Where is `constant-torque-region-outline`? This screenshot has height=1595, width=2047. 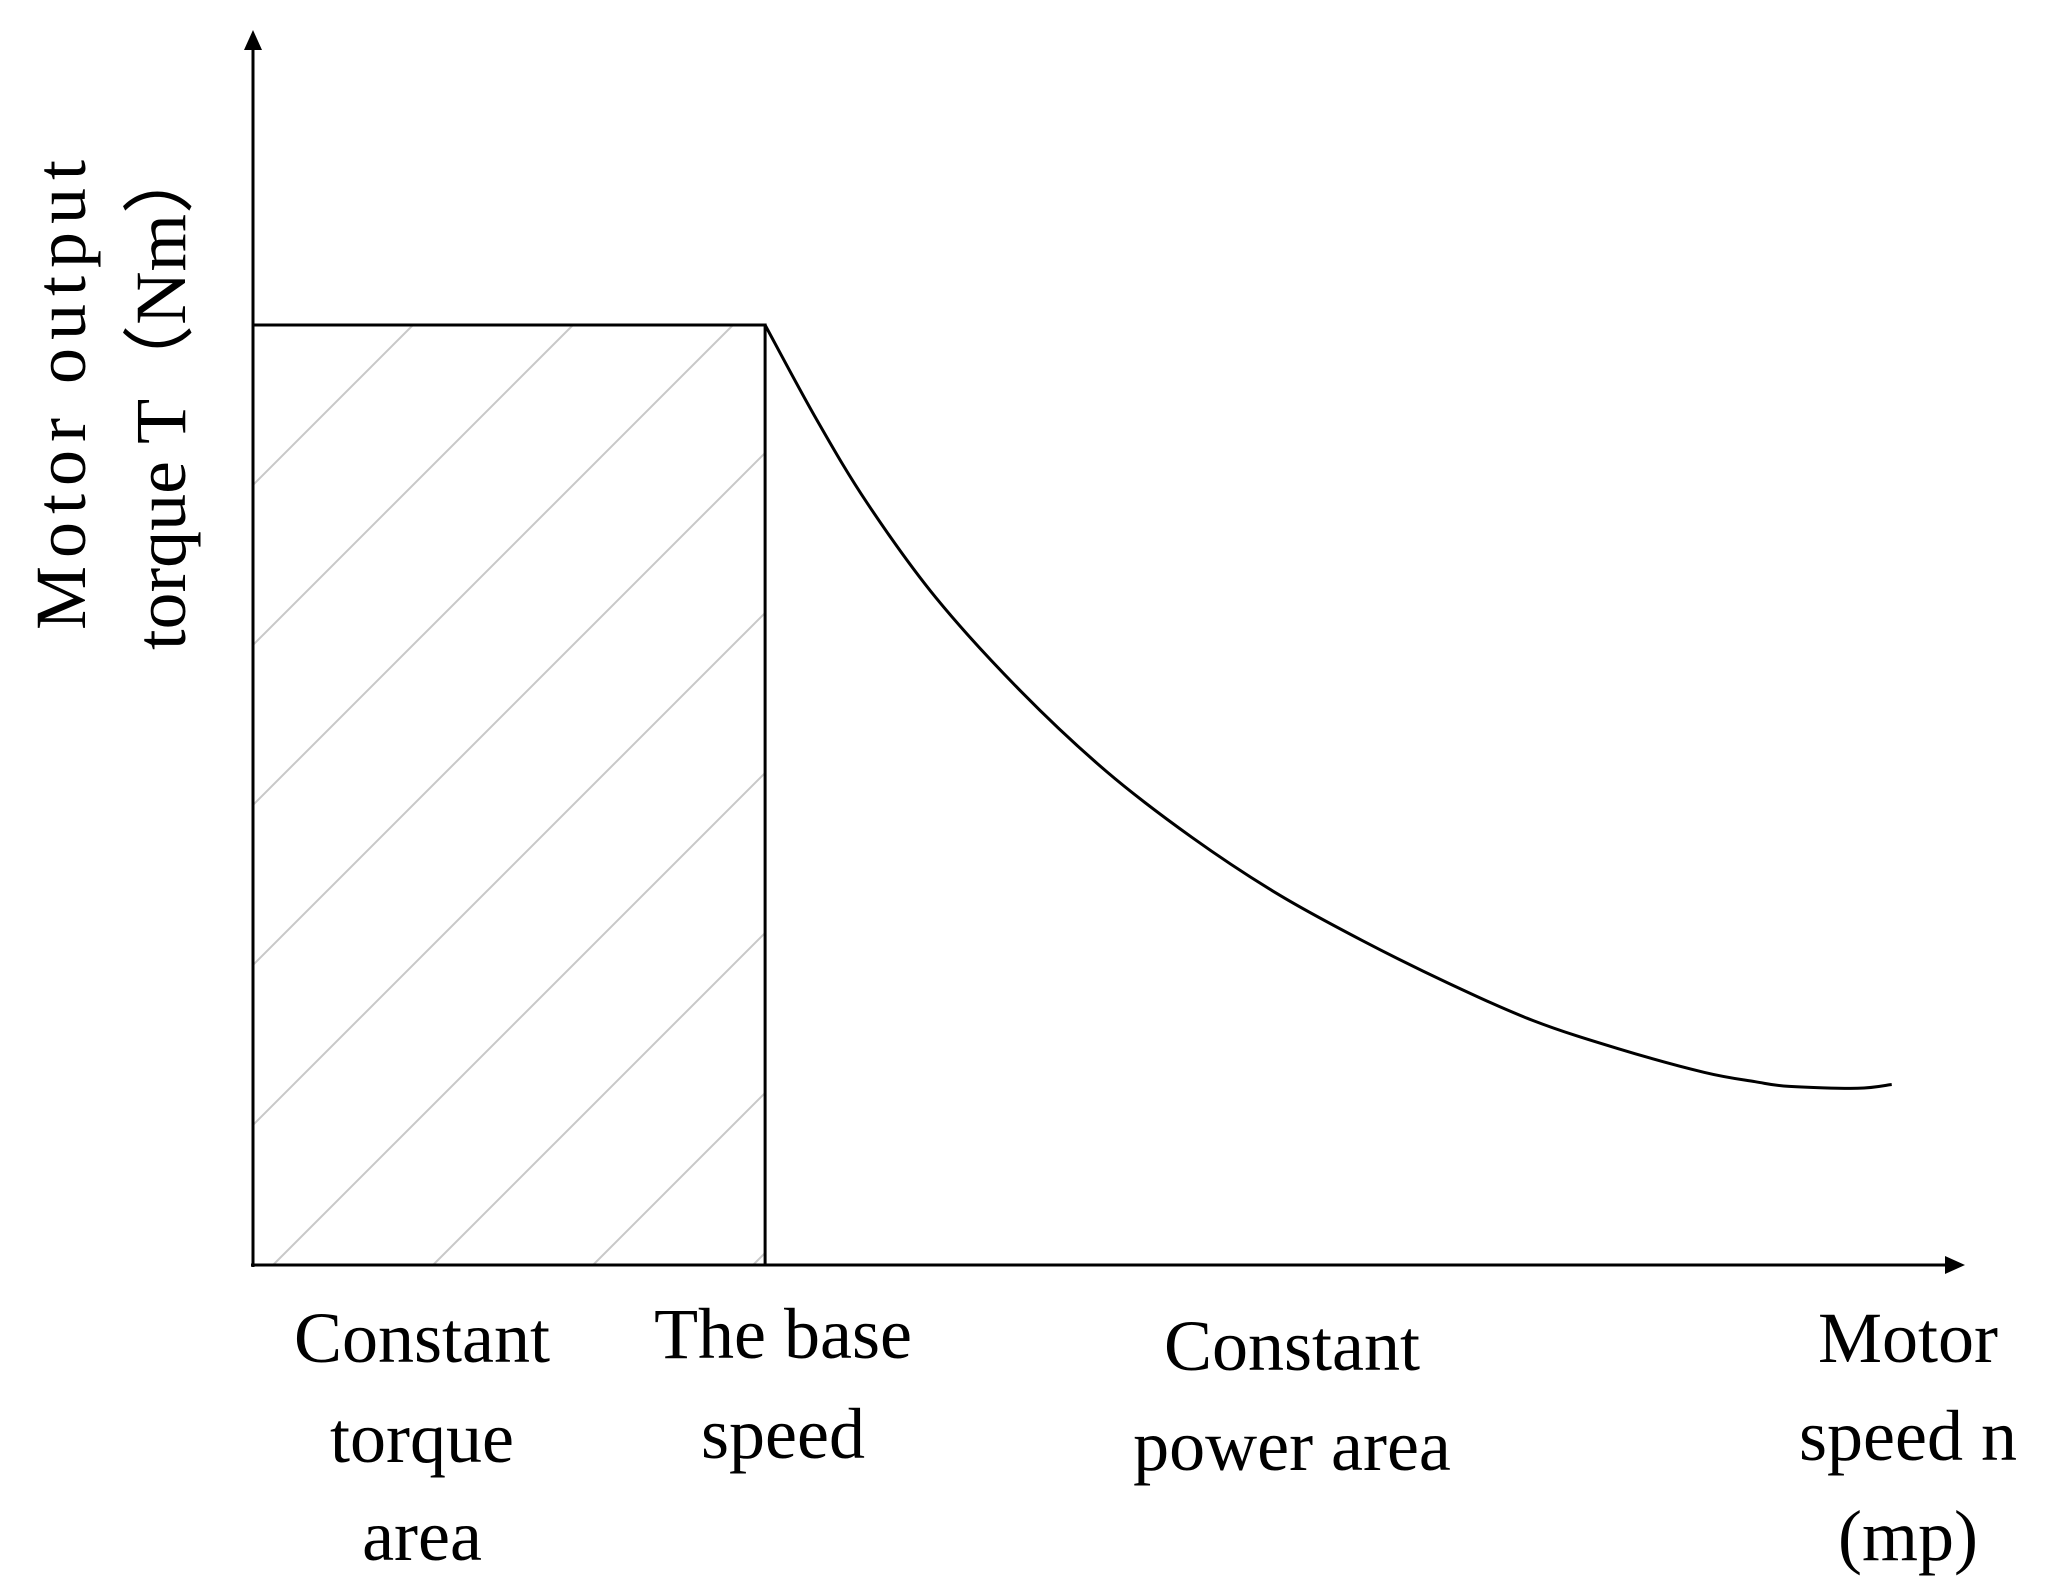
constant-torque-region-outline is located at coordinates (509, 795).